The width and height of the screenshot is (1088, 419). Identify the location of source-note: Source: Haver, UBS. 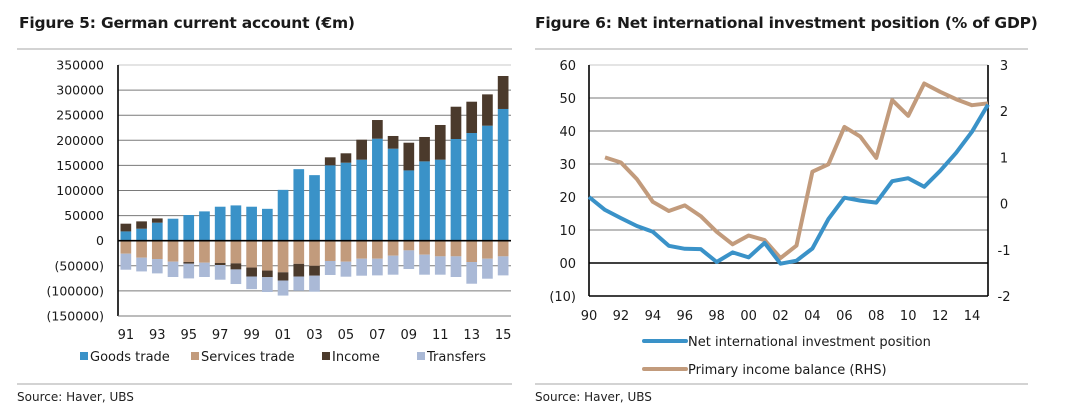
(75, 397).